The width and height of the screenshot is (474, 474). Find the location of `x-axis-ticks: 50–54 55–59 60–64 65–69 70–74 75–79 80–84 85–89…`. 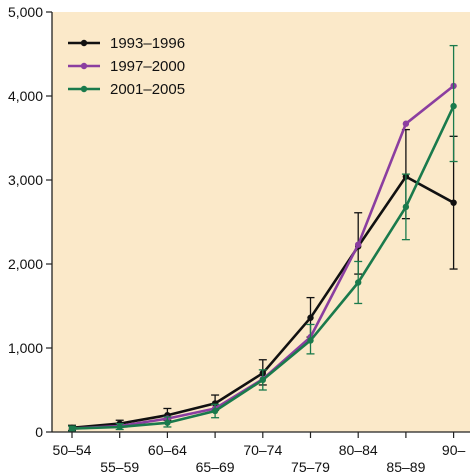

x-axis-ticks: 50–54 55–59 60–64 65–69 70–74 75–79 80–84 85–89… is located at coordinates (259, 453).